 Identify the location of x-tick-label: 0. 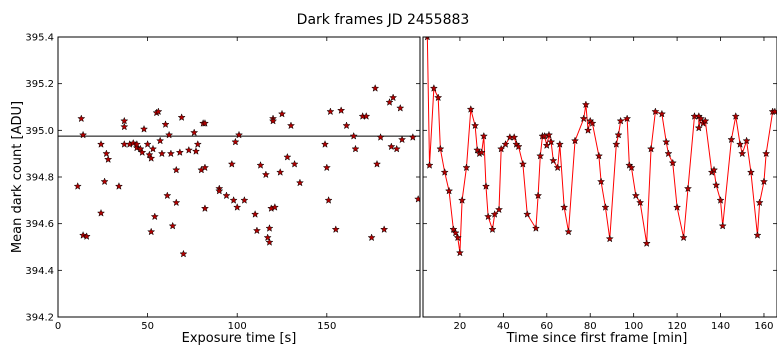
(58, 326).